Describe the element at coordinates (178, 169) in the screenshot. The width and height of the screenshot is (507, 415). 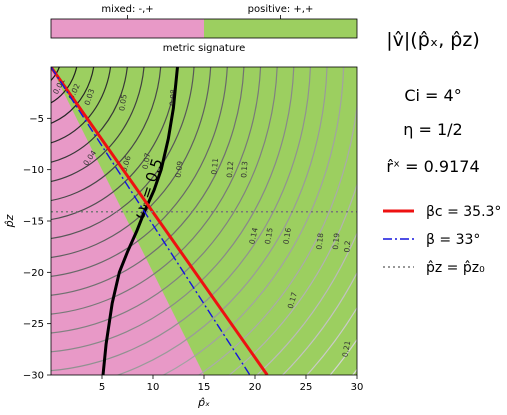
I see `contour-label: 0.09` at that location.